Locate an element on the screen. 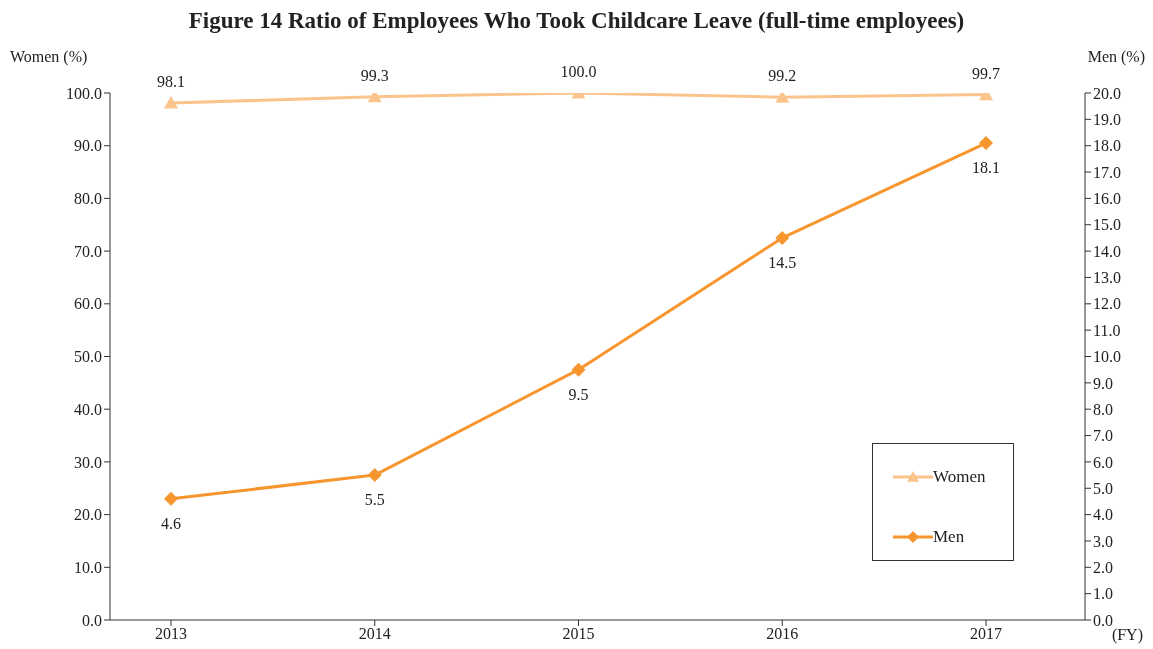 Image resolution: width=1153 pixels, height=649 pixels. y2-tick-label: 1.0 is located at coordinates (1103, 594).